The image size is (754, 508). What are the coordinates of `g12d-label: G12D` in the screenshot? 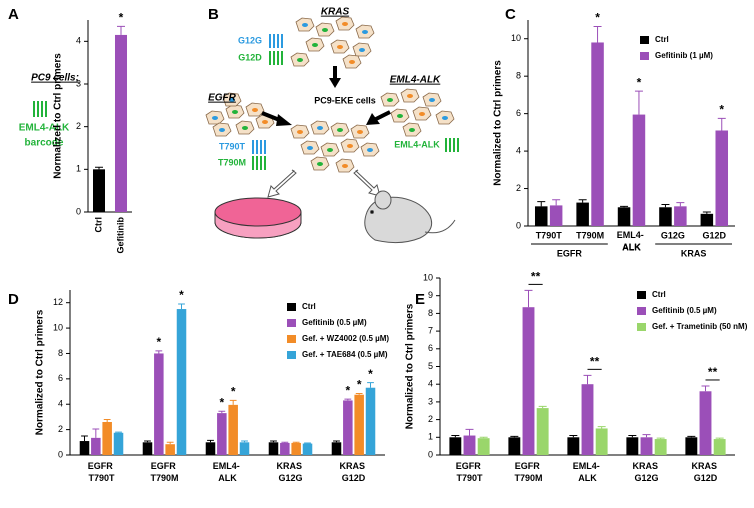 It's located at (250, 57).